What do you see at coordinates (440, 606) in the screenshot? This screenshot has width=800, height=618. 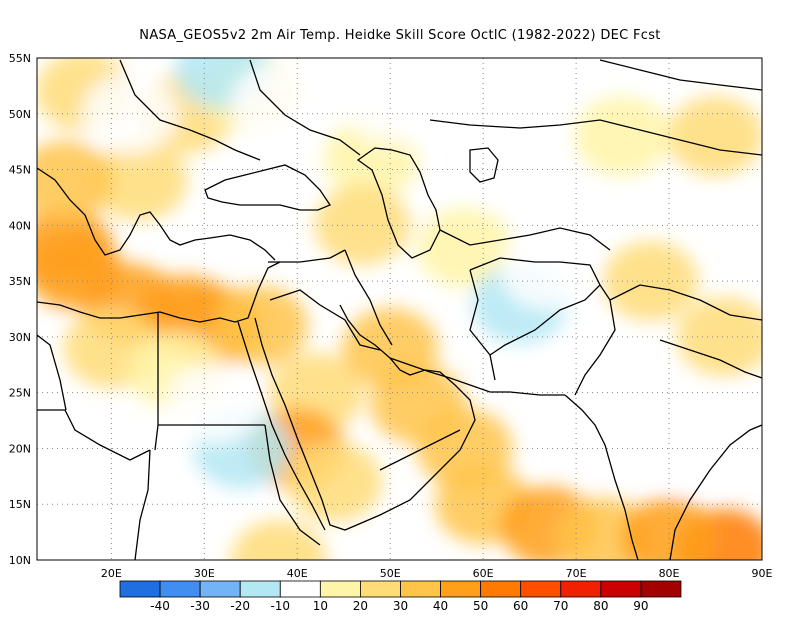 I see `colorbar-label-7: 40` at bounding box center [440, 606].